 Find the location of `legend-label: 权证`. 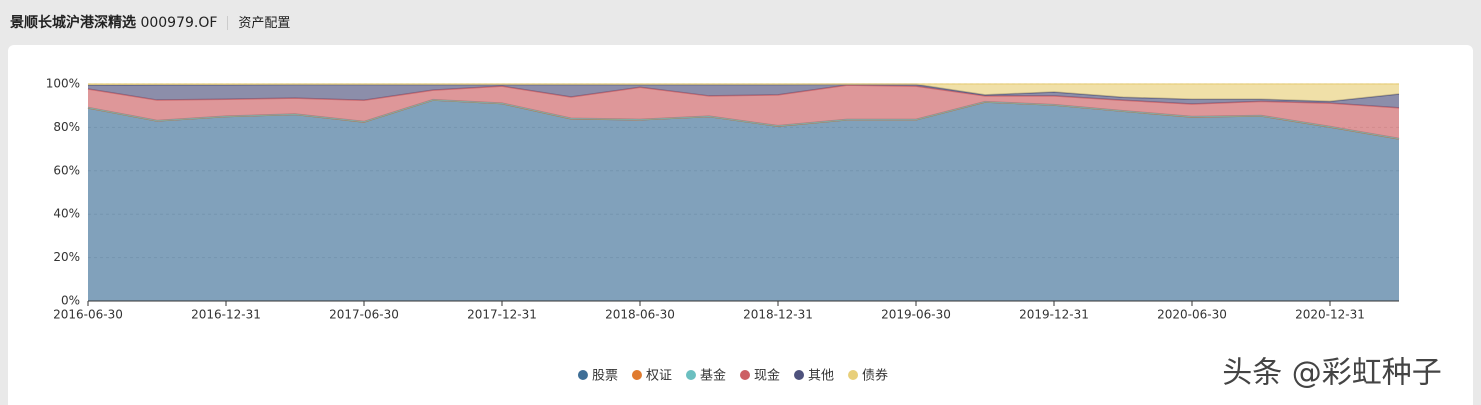

legend-label: 权证 is located at coordinates (659, 376).